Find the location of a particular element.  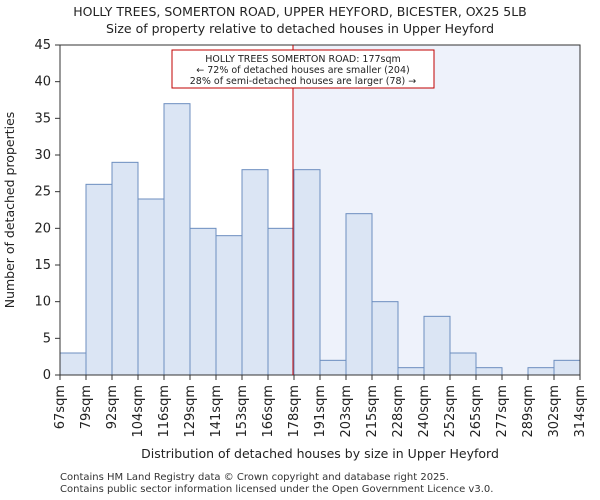

bar-191sqm is located at coordinates (333, 367).